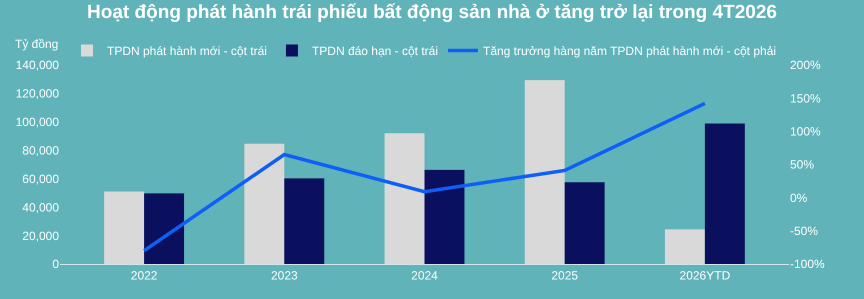 This screenshot has width=864, height=299. What do you see at coordinates (564, 275) in the screenshot?
I see `x-tick-label: 2025` at bounding box center [564, 275].